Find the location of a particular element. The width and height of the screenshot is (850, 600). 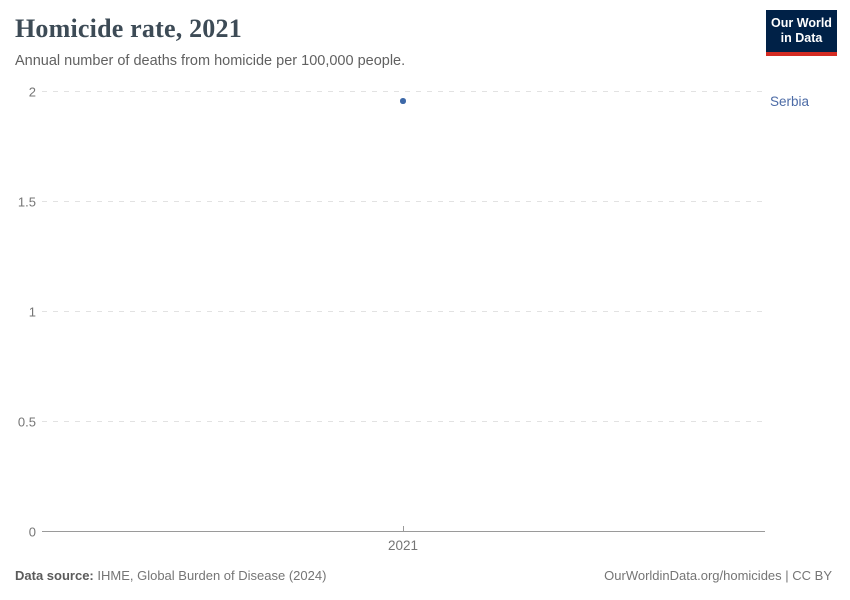

entity-label-serbia: Serbia is located at coordinates (790, 101).